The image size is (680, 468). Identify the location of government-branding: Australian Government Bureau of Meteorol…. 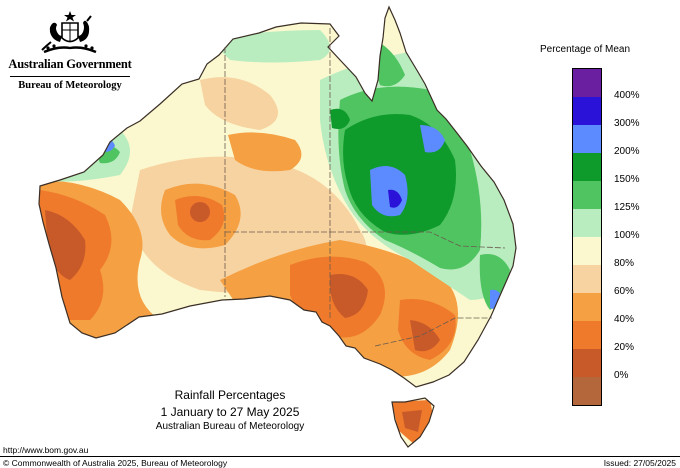
(70, 50).